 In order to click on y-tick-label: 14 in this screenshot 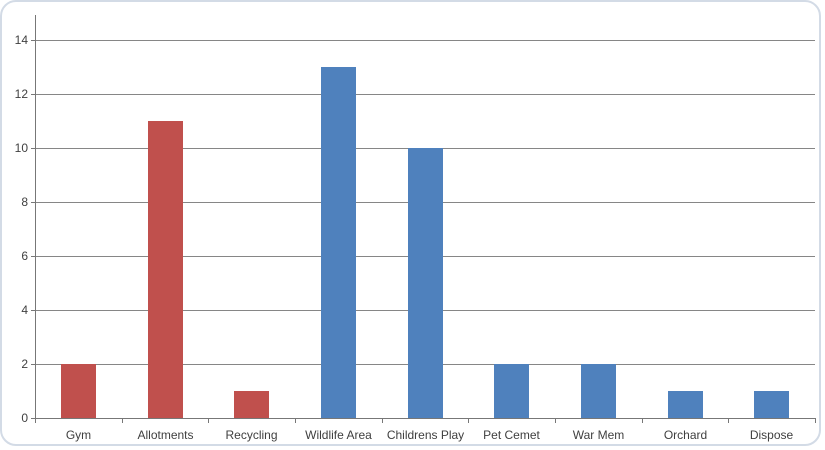, I will do `click(21, 40)`.